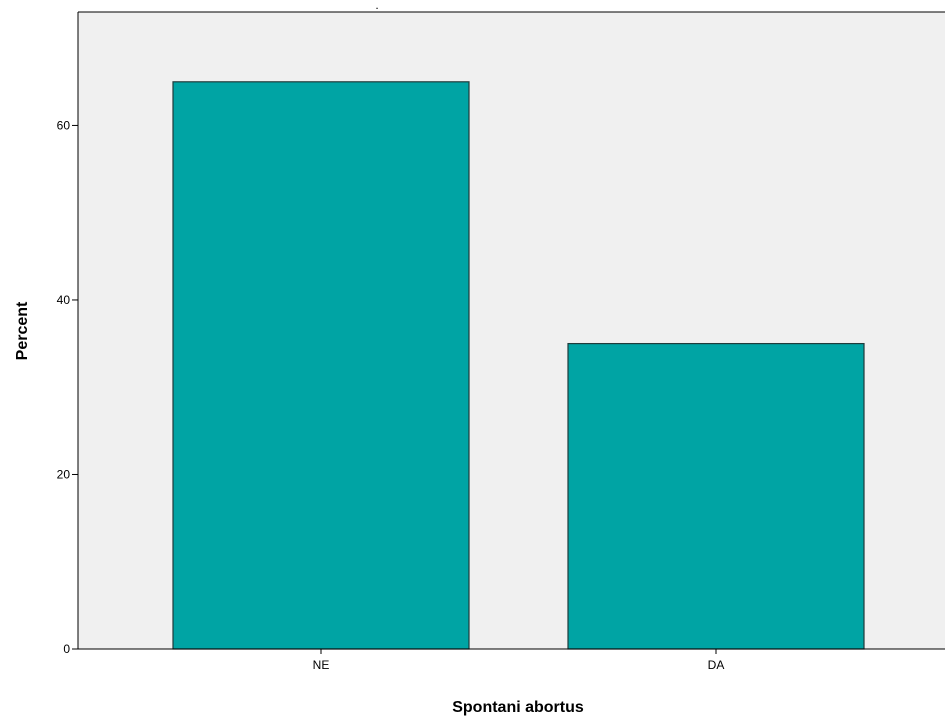 The image size is (945, 719). Describe the element at coordinates (64, 474) in the screenshot. I see `y-tick-label: 20` at that location.